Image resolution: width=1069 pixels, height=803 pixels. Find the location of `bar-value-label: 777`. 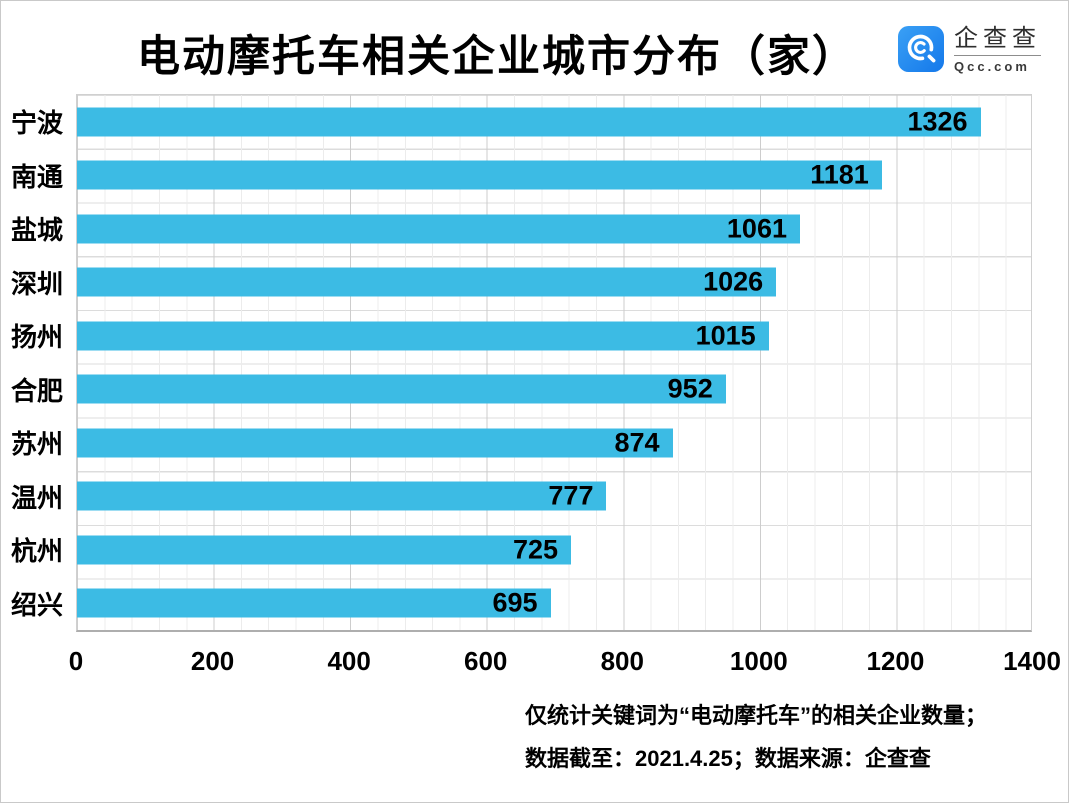

bar-value-label: 777 is located at coordinates (571, 495).